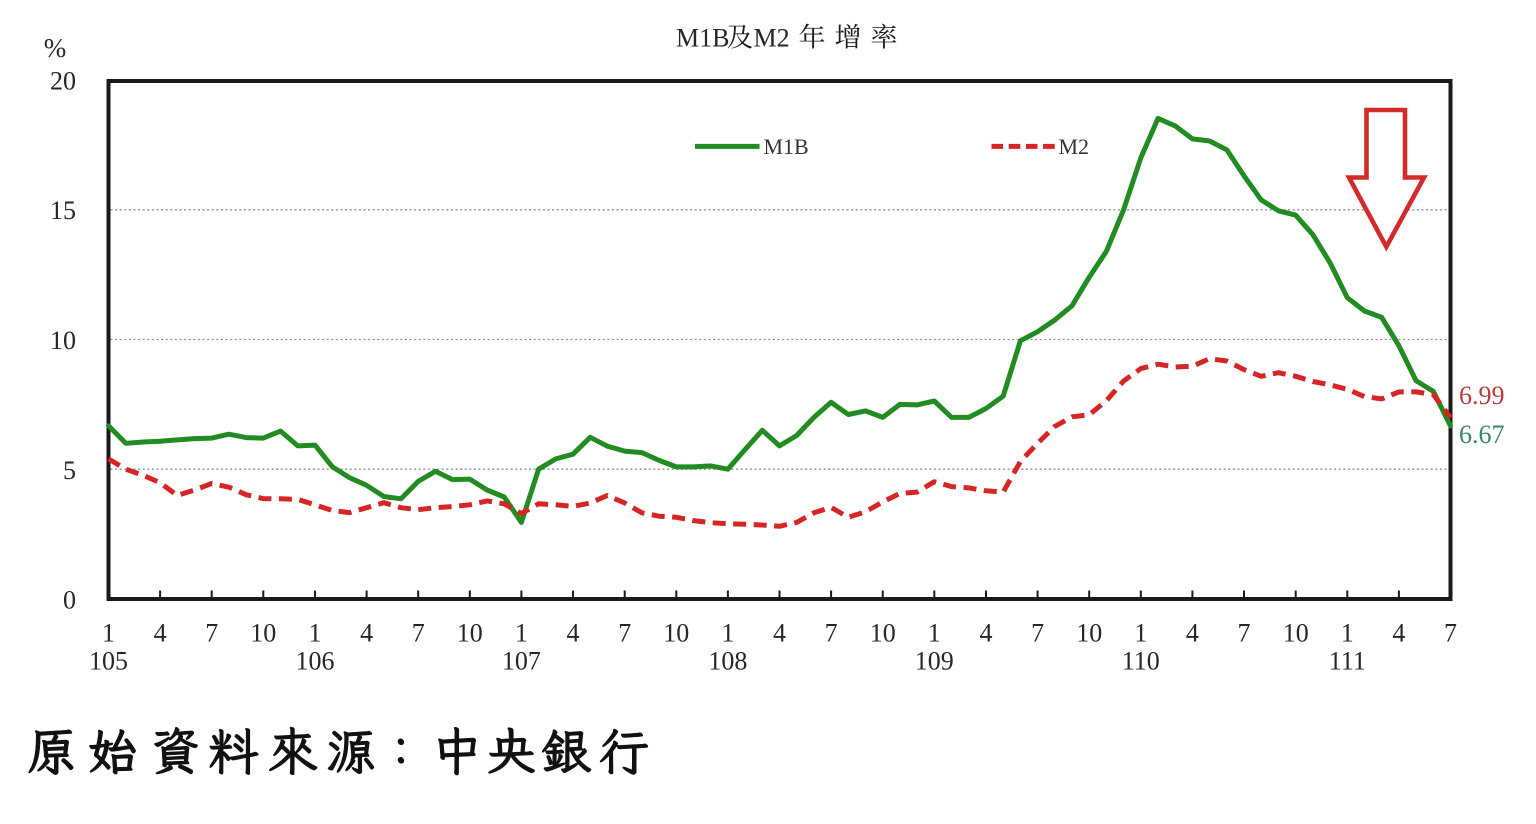  I want to click on svg-text: 0, so click(69, 600).